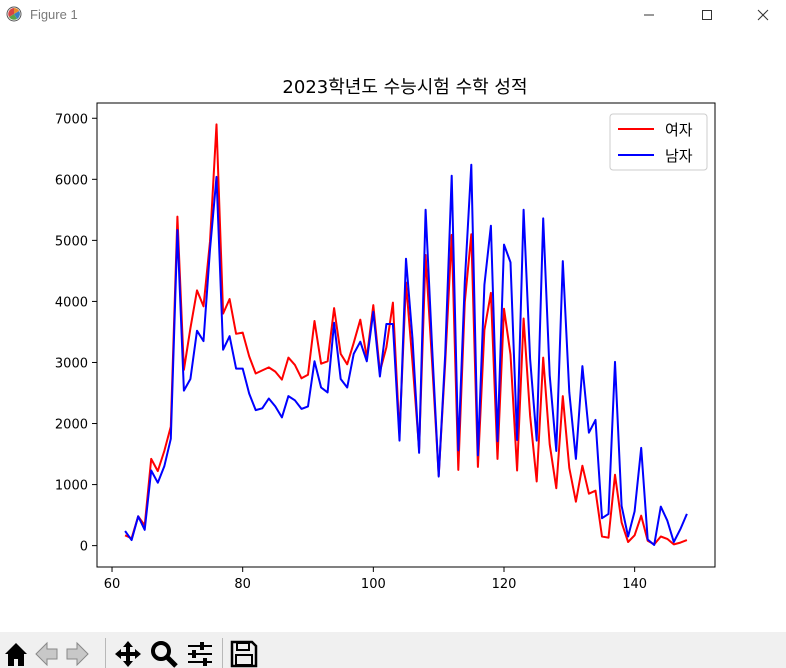 This screenshot has height=668, width=786. Describe the element at coordinates (14, 14) in the screenshot. I see `matplotlib-icon` at that location.